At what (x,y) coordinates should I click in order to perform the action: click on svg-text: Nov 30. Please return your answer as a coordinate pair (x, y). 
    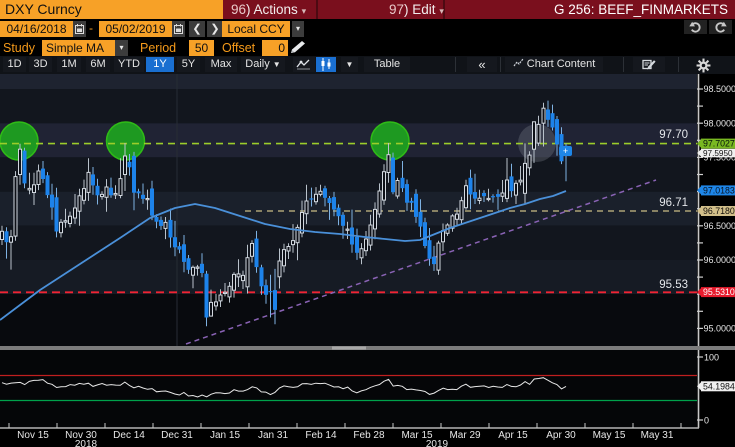
    Looking at the image, I should click on (81, 435).